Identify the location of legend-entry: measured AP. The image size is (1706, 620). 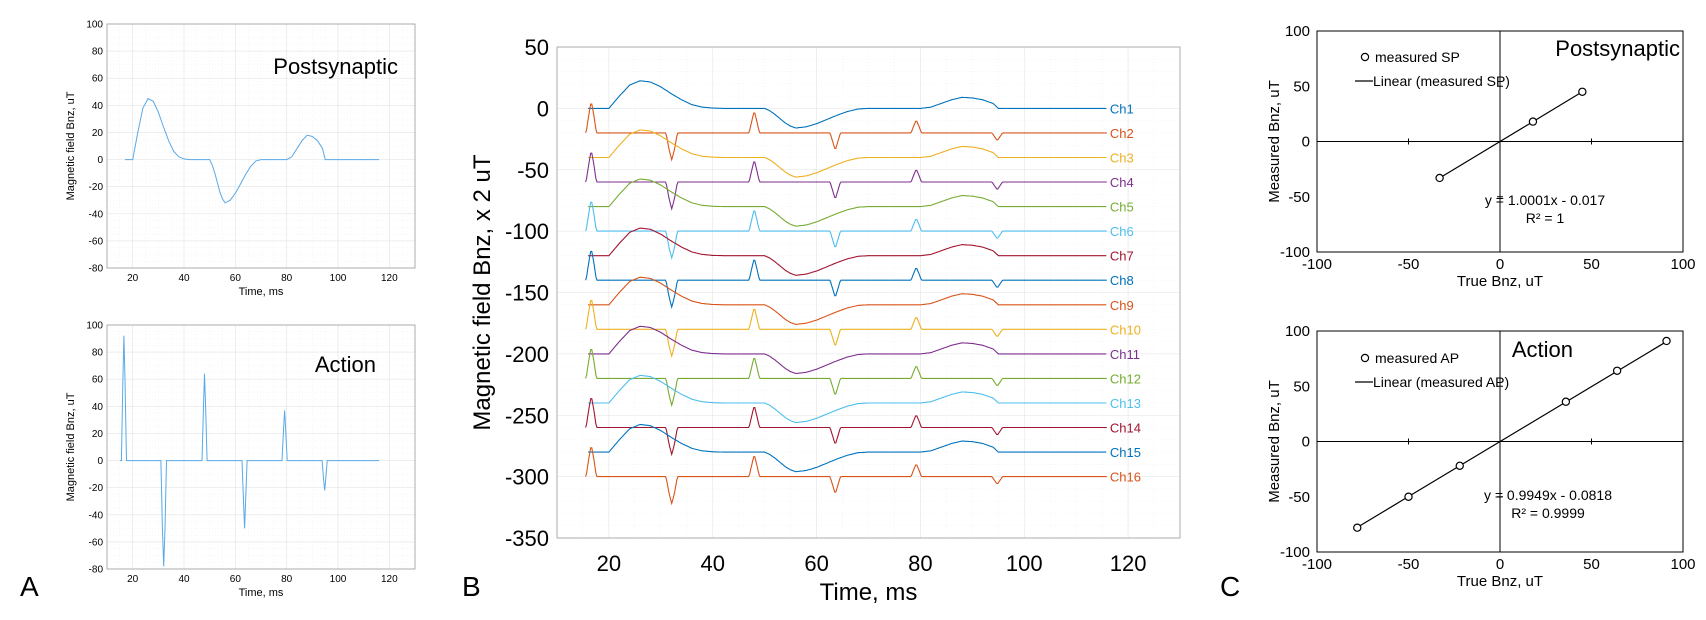
(1417, 358).